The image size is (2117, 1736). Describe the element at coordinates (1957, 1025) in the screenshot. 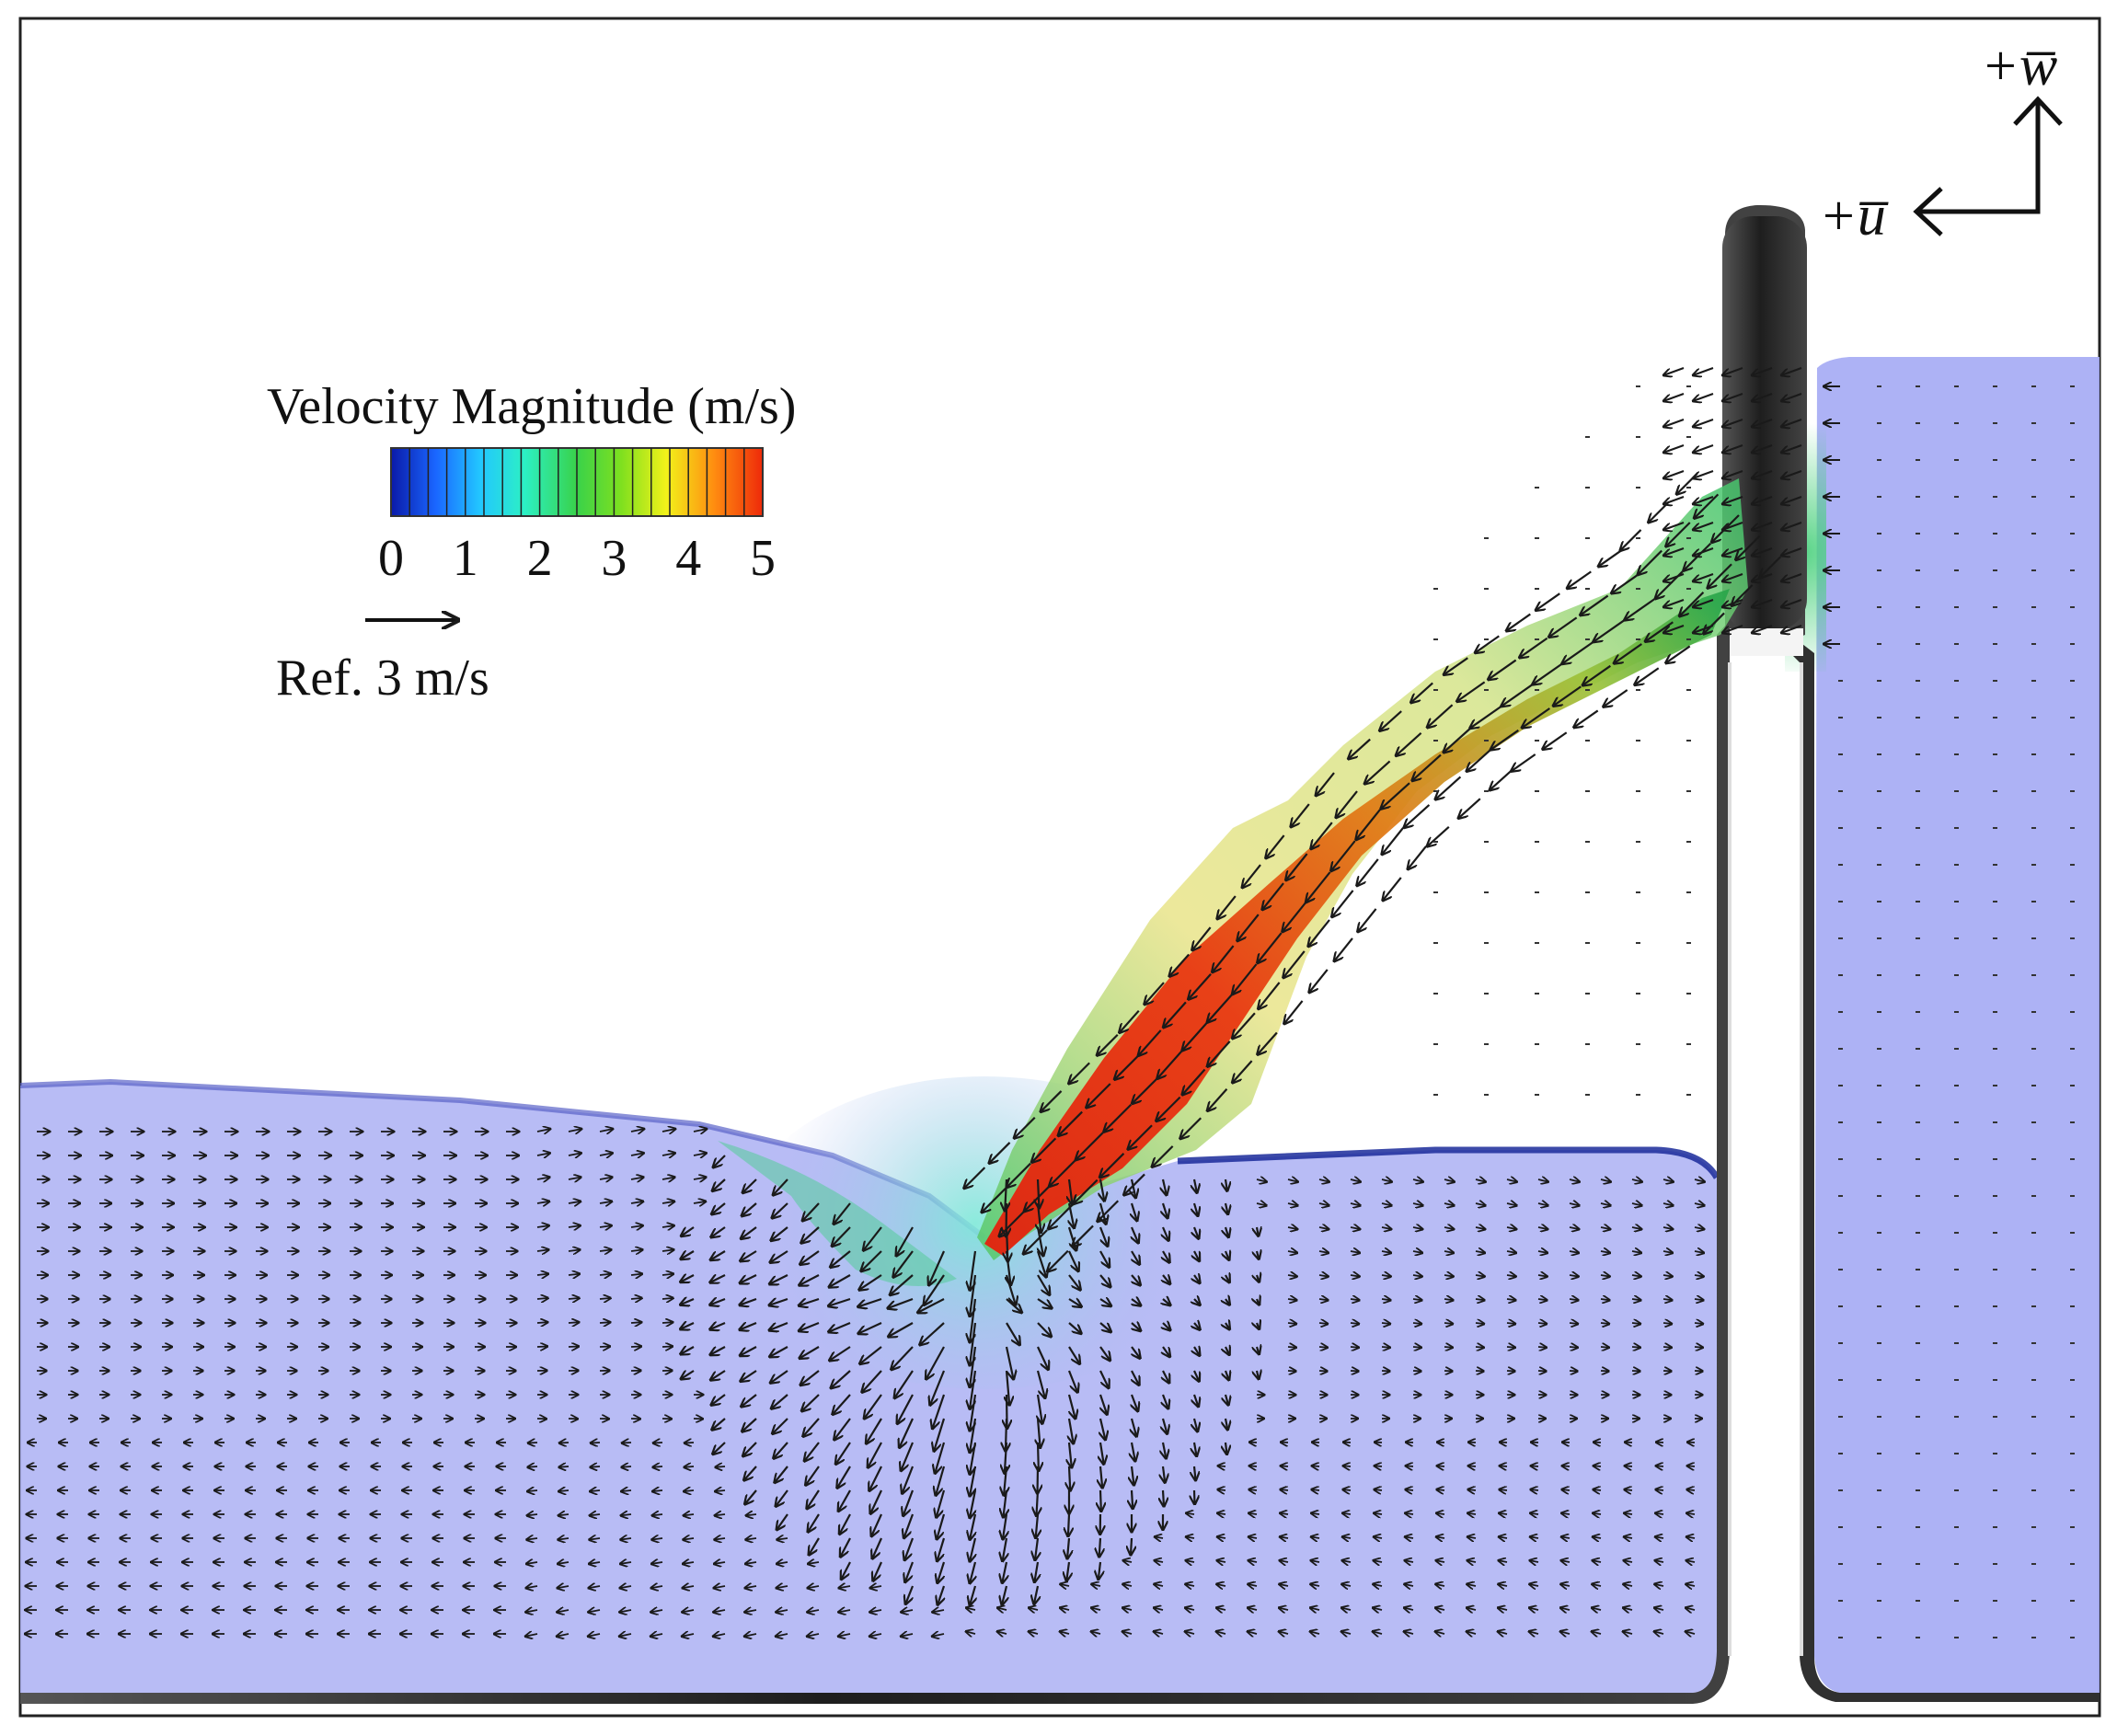

I see `upstream-pool` at that location.